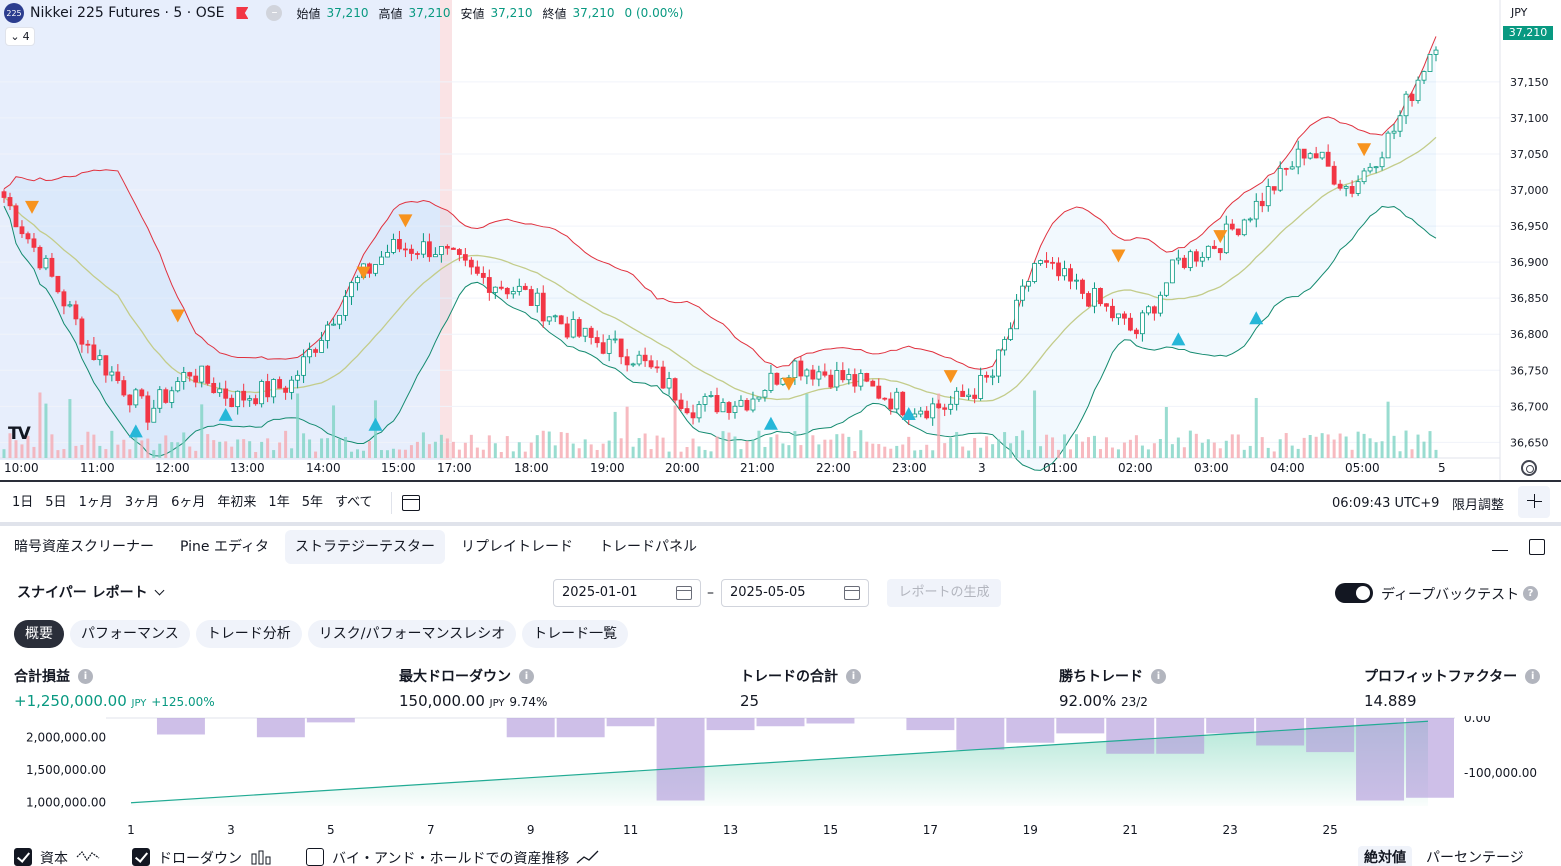 This screenshot has width=1561, height=866. I want to click on range-1d-button: 1日, so click(23, 502).